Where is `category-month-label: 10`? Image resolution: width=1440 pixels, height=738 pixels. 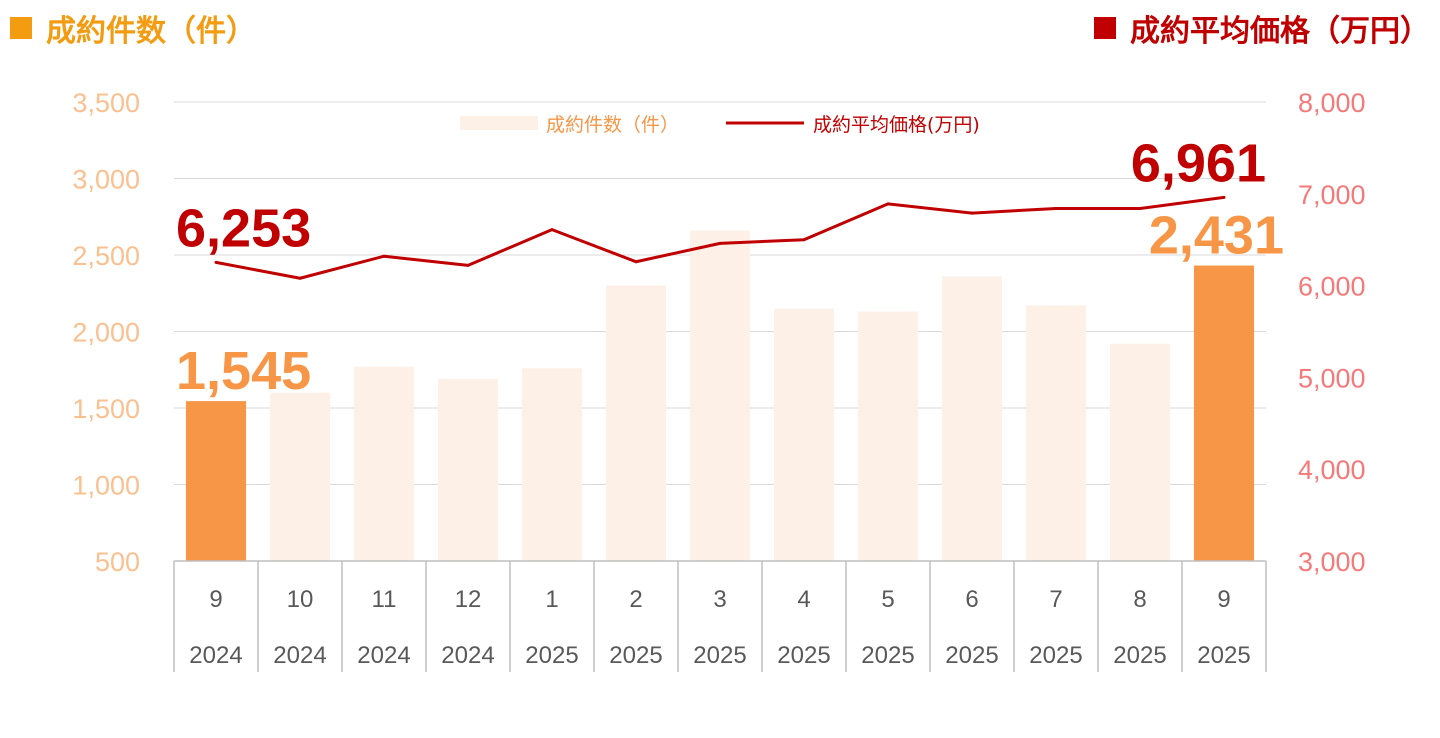
category-month-label: 10 is located at coordinates (300, 599).